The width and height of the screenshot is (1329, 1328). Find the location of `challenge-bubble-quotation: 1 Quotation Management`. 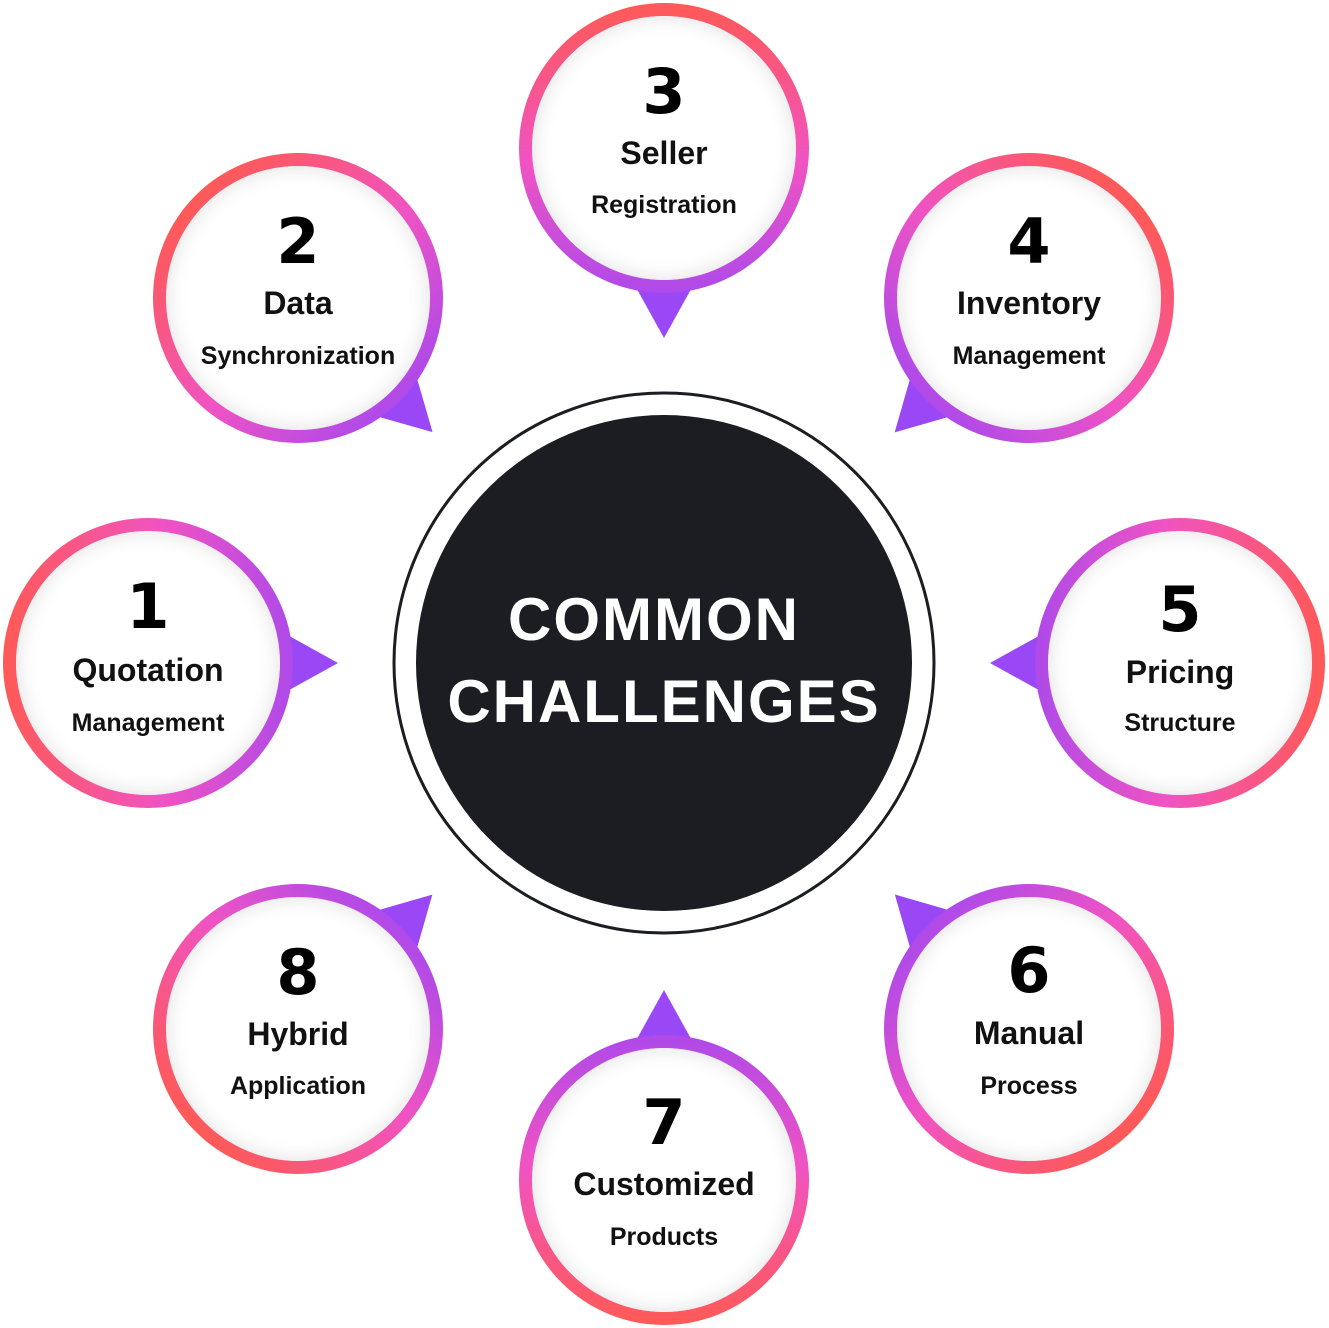

challenge-bubble-quotation: 1 Quotation Management is located at coordinates (170, 663).